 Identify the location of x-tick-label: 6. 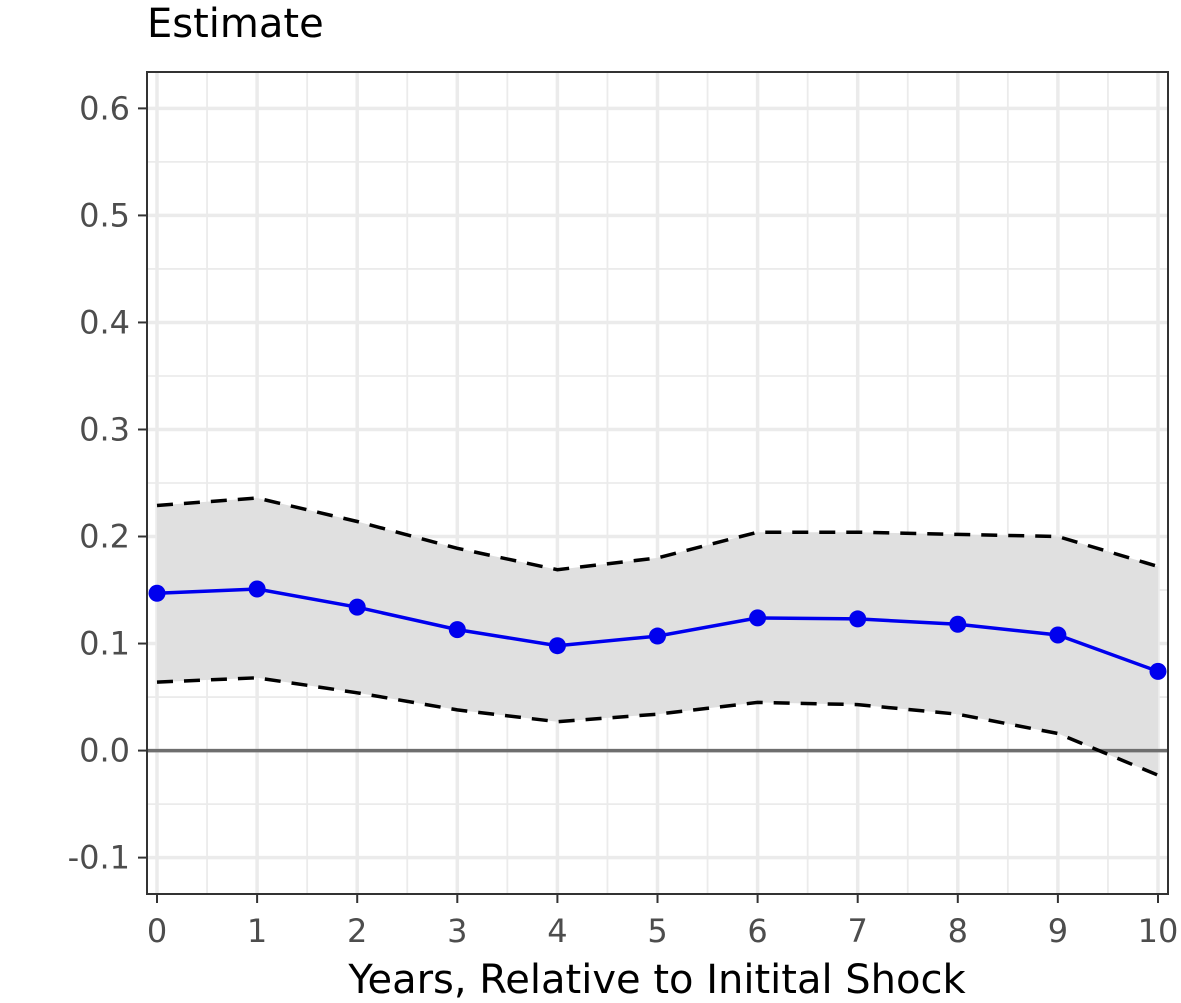
(757, 931).